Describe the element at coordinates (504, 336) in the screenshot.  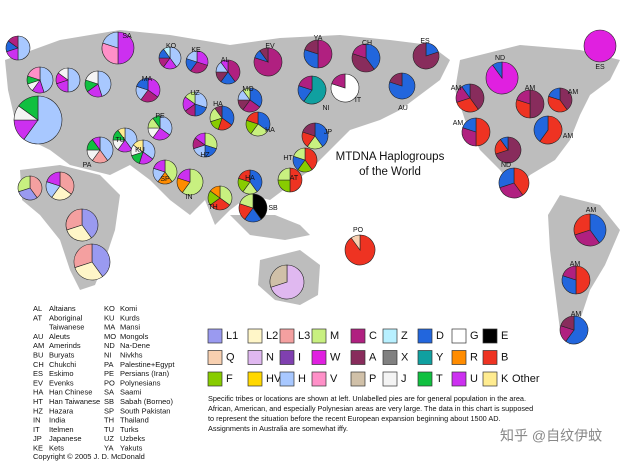
I see `legend-label: E` at that location.